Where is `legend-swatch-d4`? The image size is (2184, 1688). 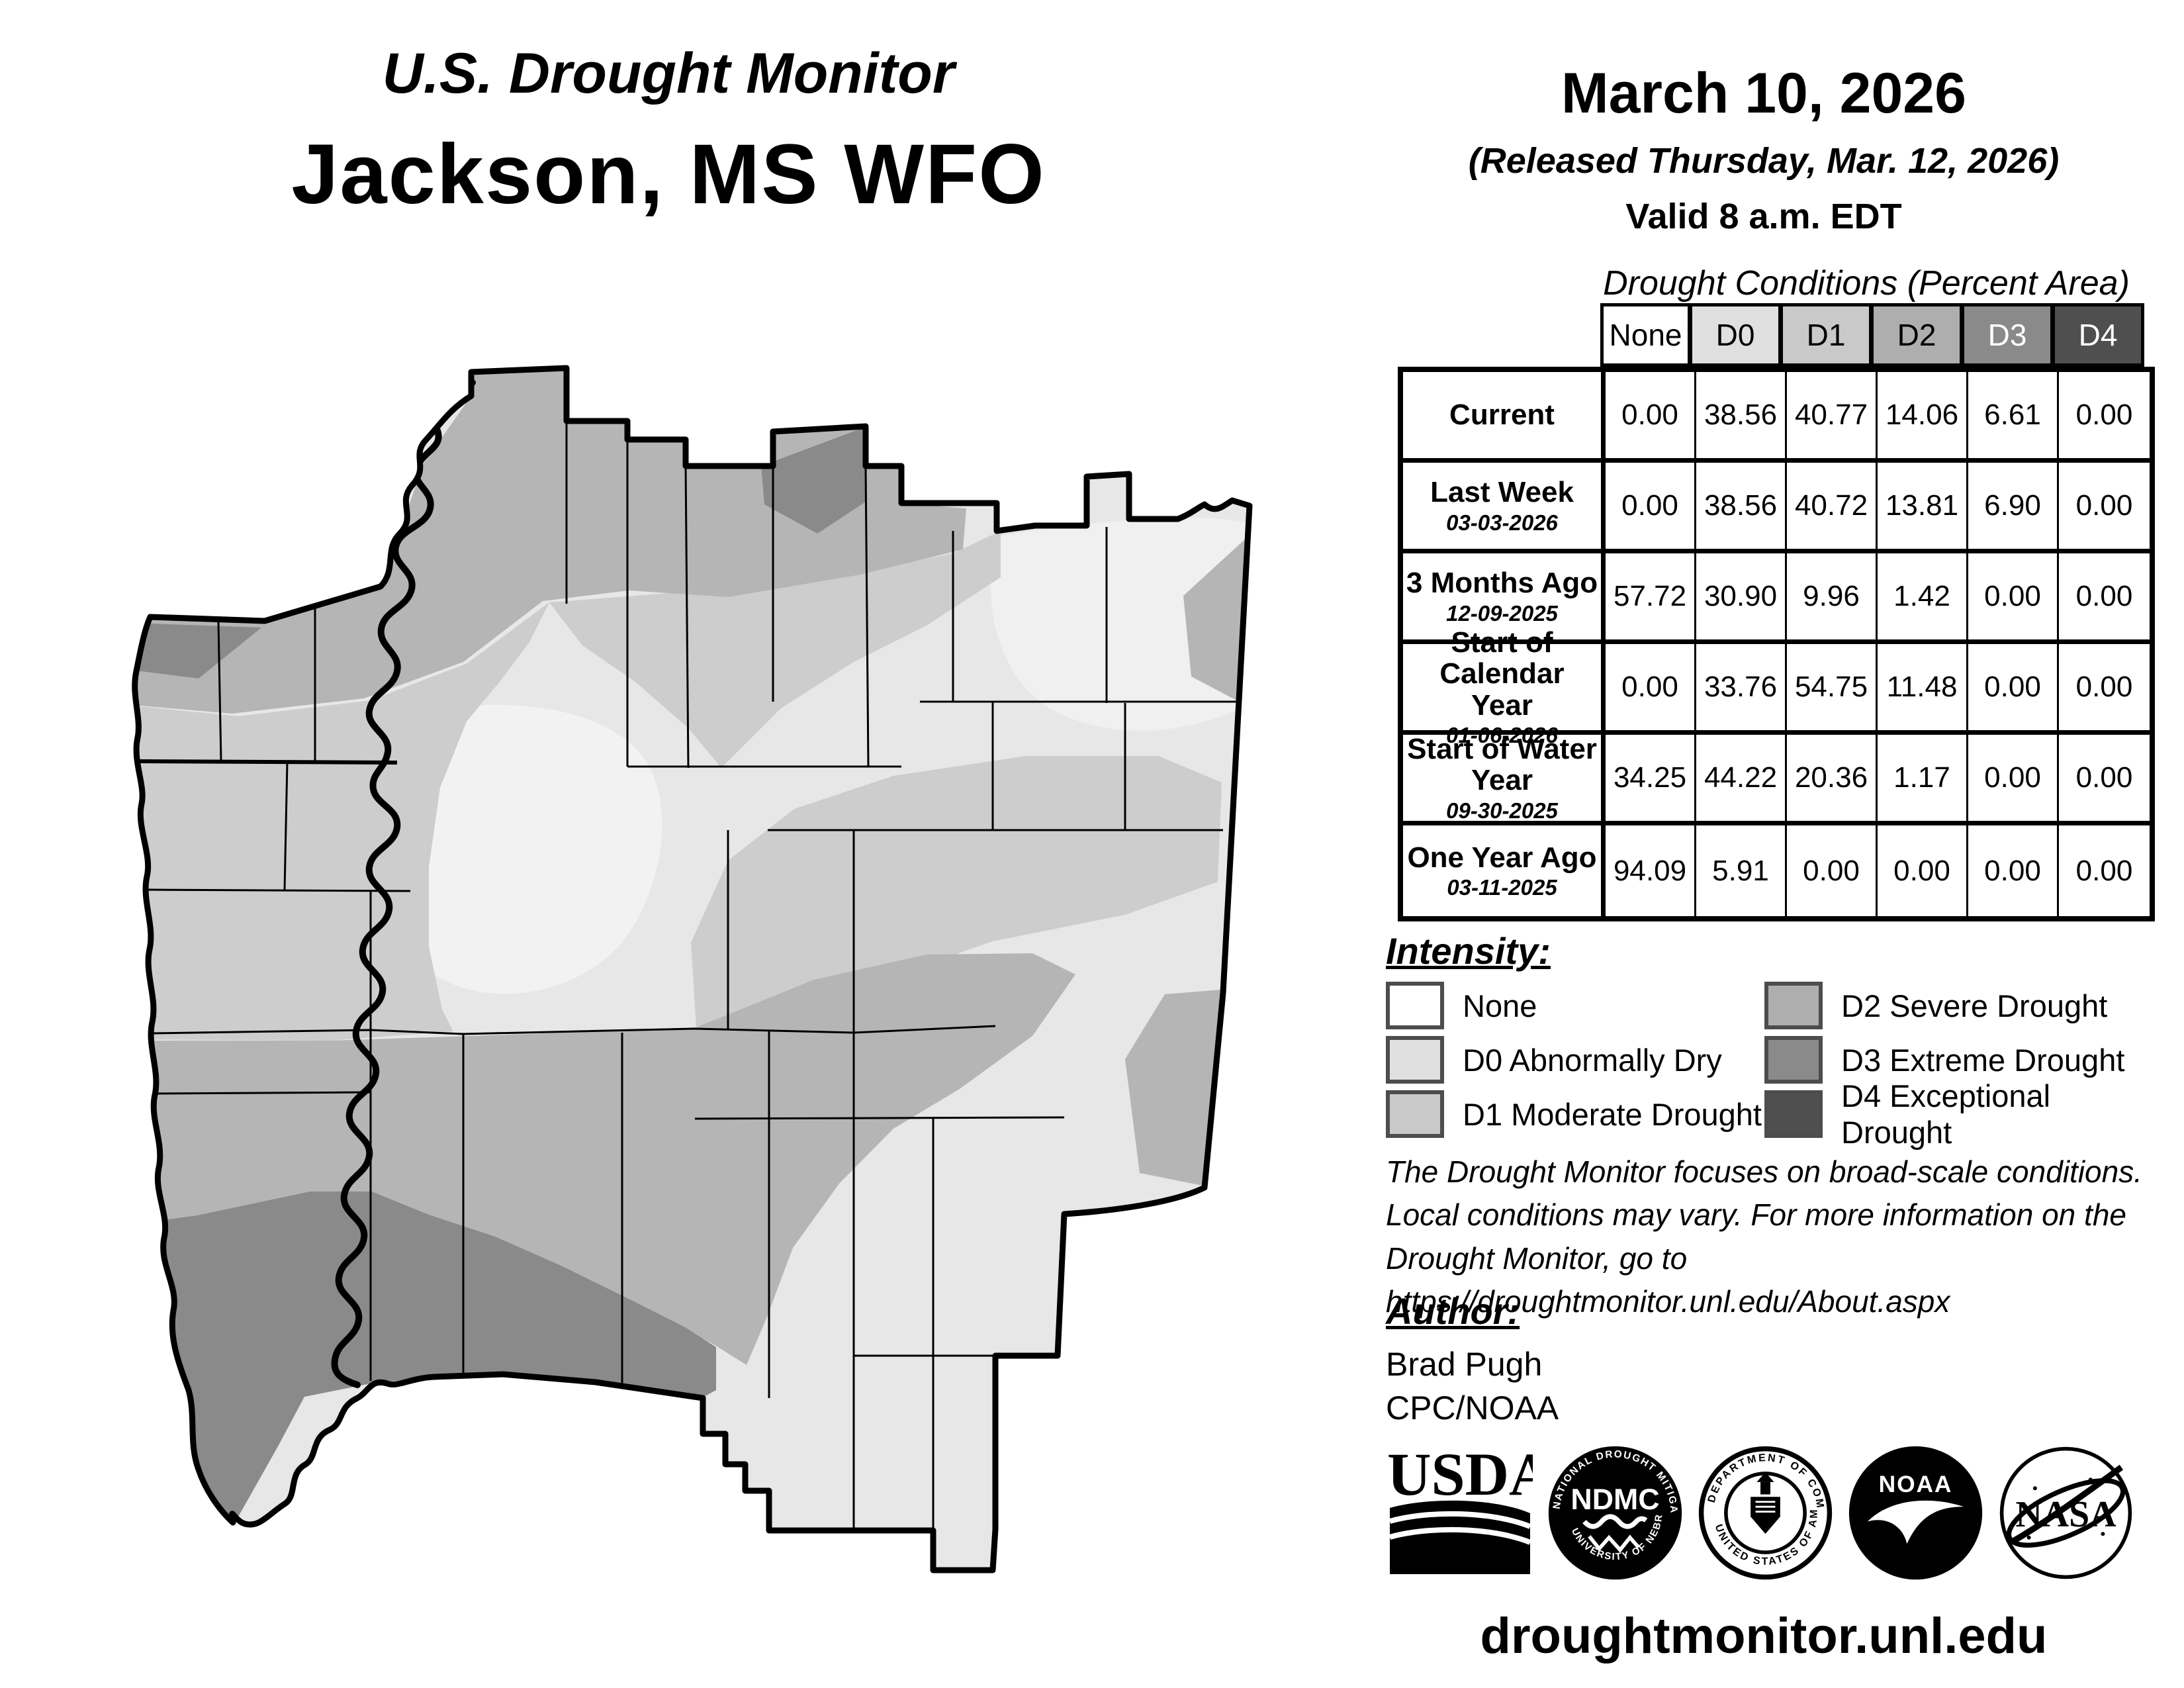
legend-swatch-d4 is located at coordinates (1794, 1114).